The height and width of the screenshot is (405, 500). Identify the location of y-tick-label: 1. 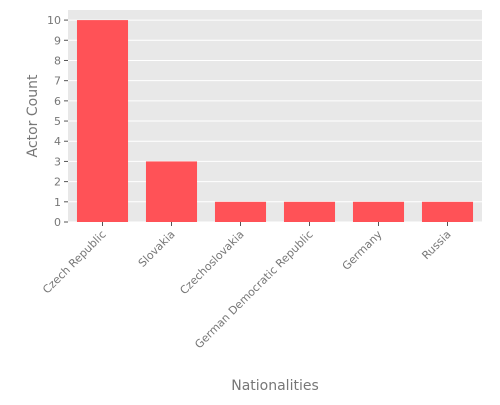
(57, 202).